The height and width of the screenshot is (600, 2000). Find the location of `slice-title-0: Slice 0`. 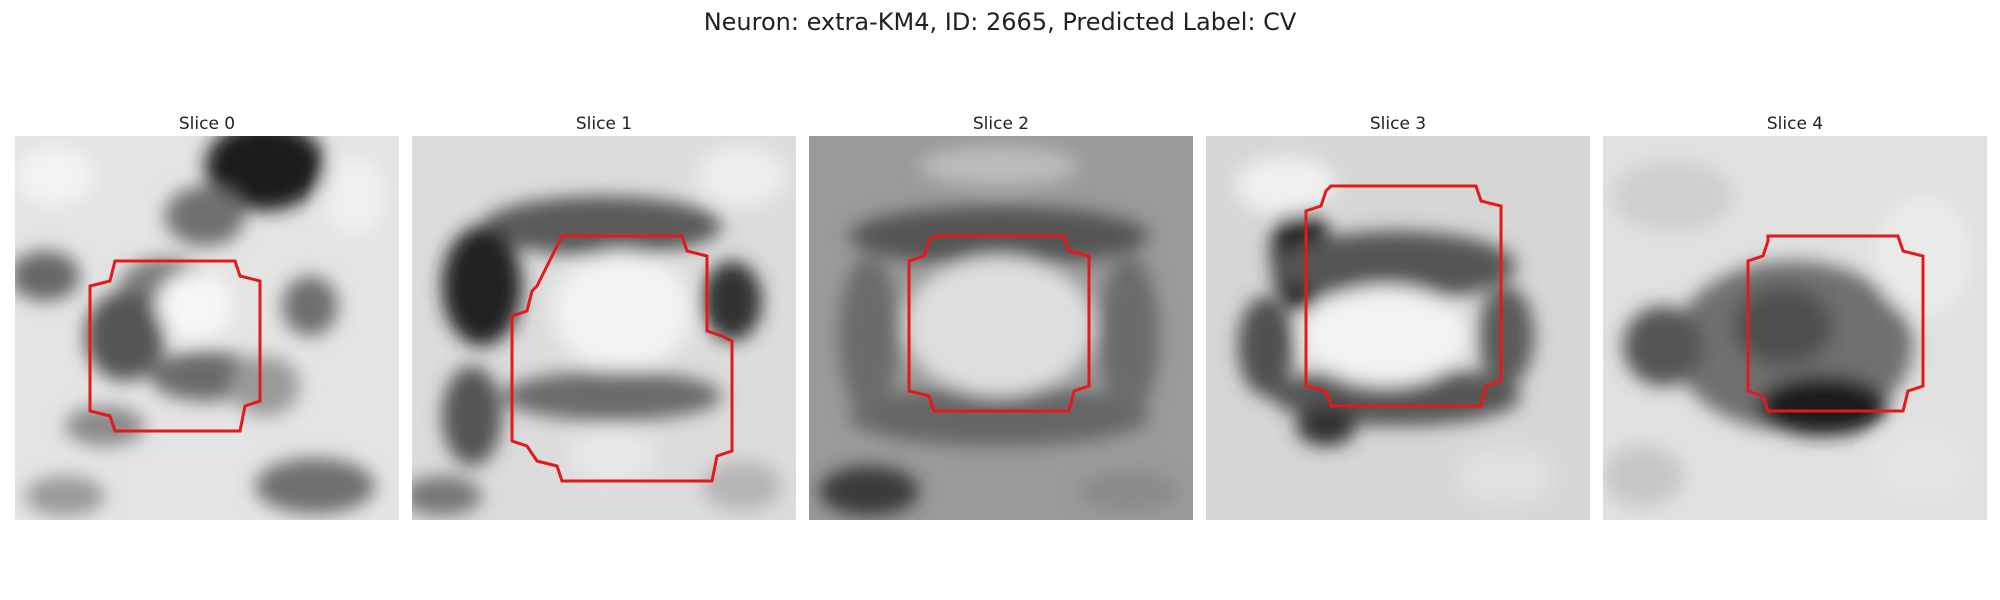

slice-title-0: Slice 0 is located at coordinates (207, 124).